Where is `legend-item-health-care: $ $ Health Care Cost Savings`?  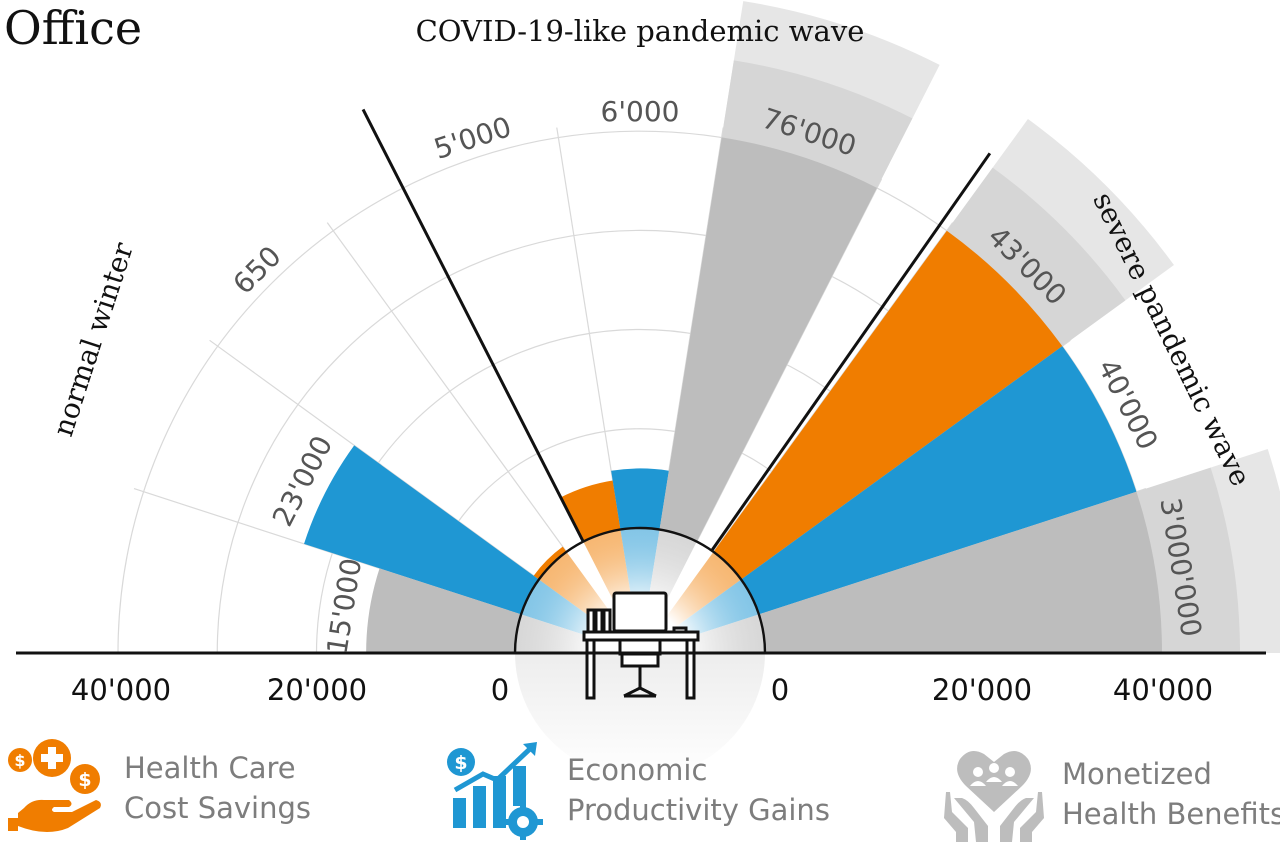 legend-item-health-care: $ $ Health Care Cost Savings is located at coordinates (158, 788).